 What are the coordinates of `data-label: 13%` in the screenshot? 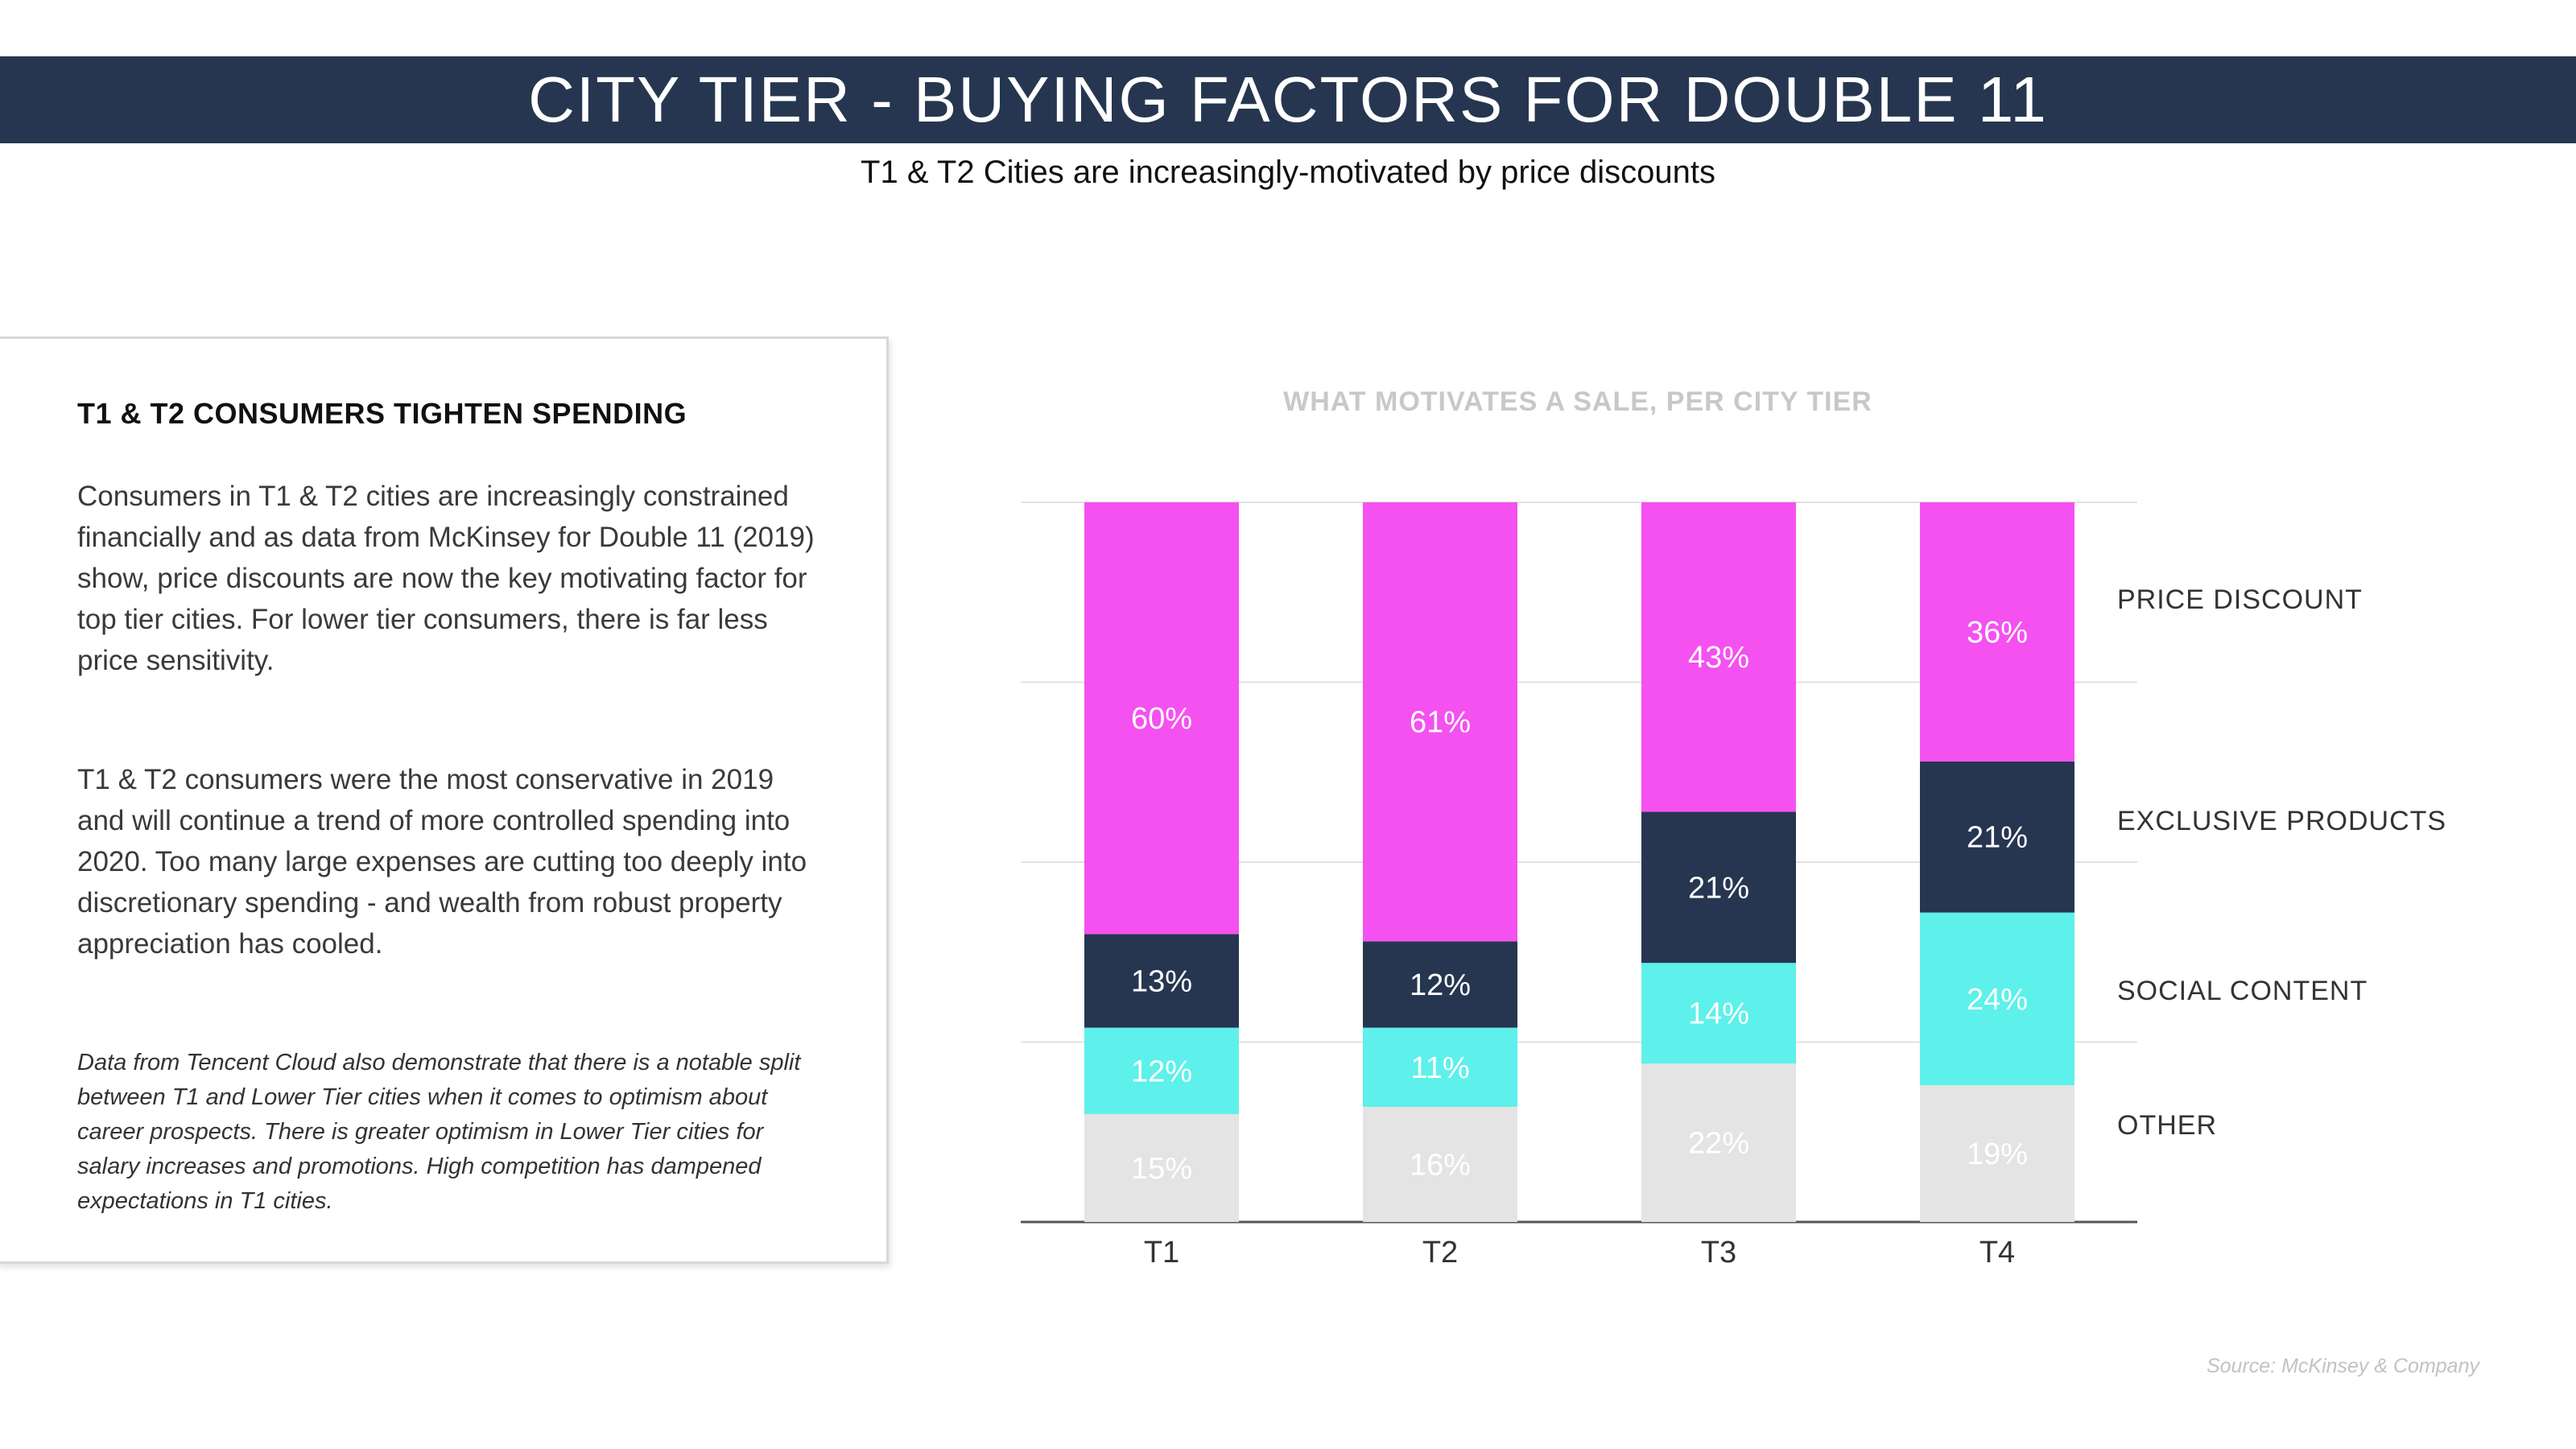 It's located at (1161, 982).